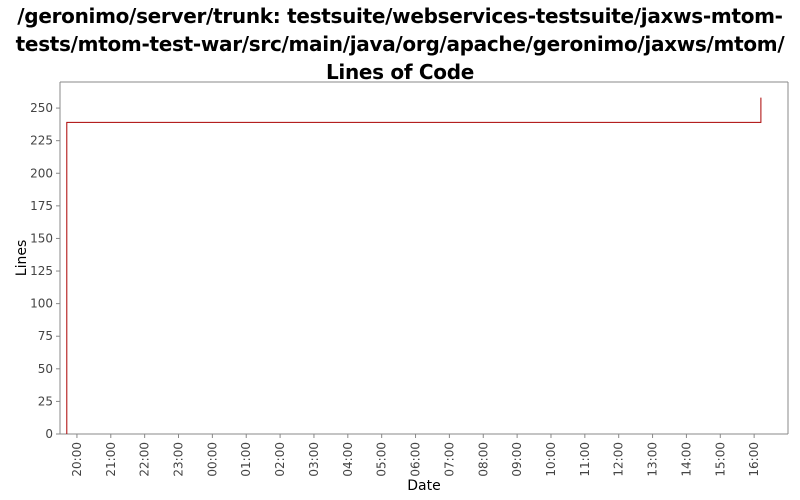 The image size is (800, 500). I want to click on x-tick-label: 23:00, so click(179, 459).